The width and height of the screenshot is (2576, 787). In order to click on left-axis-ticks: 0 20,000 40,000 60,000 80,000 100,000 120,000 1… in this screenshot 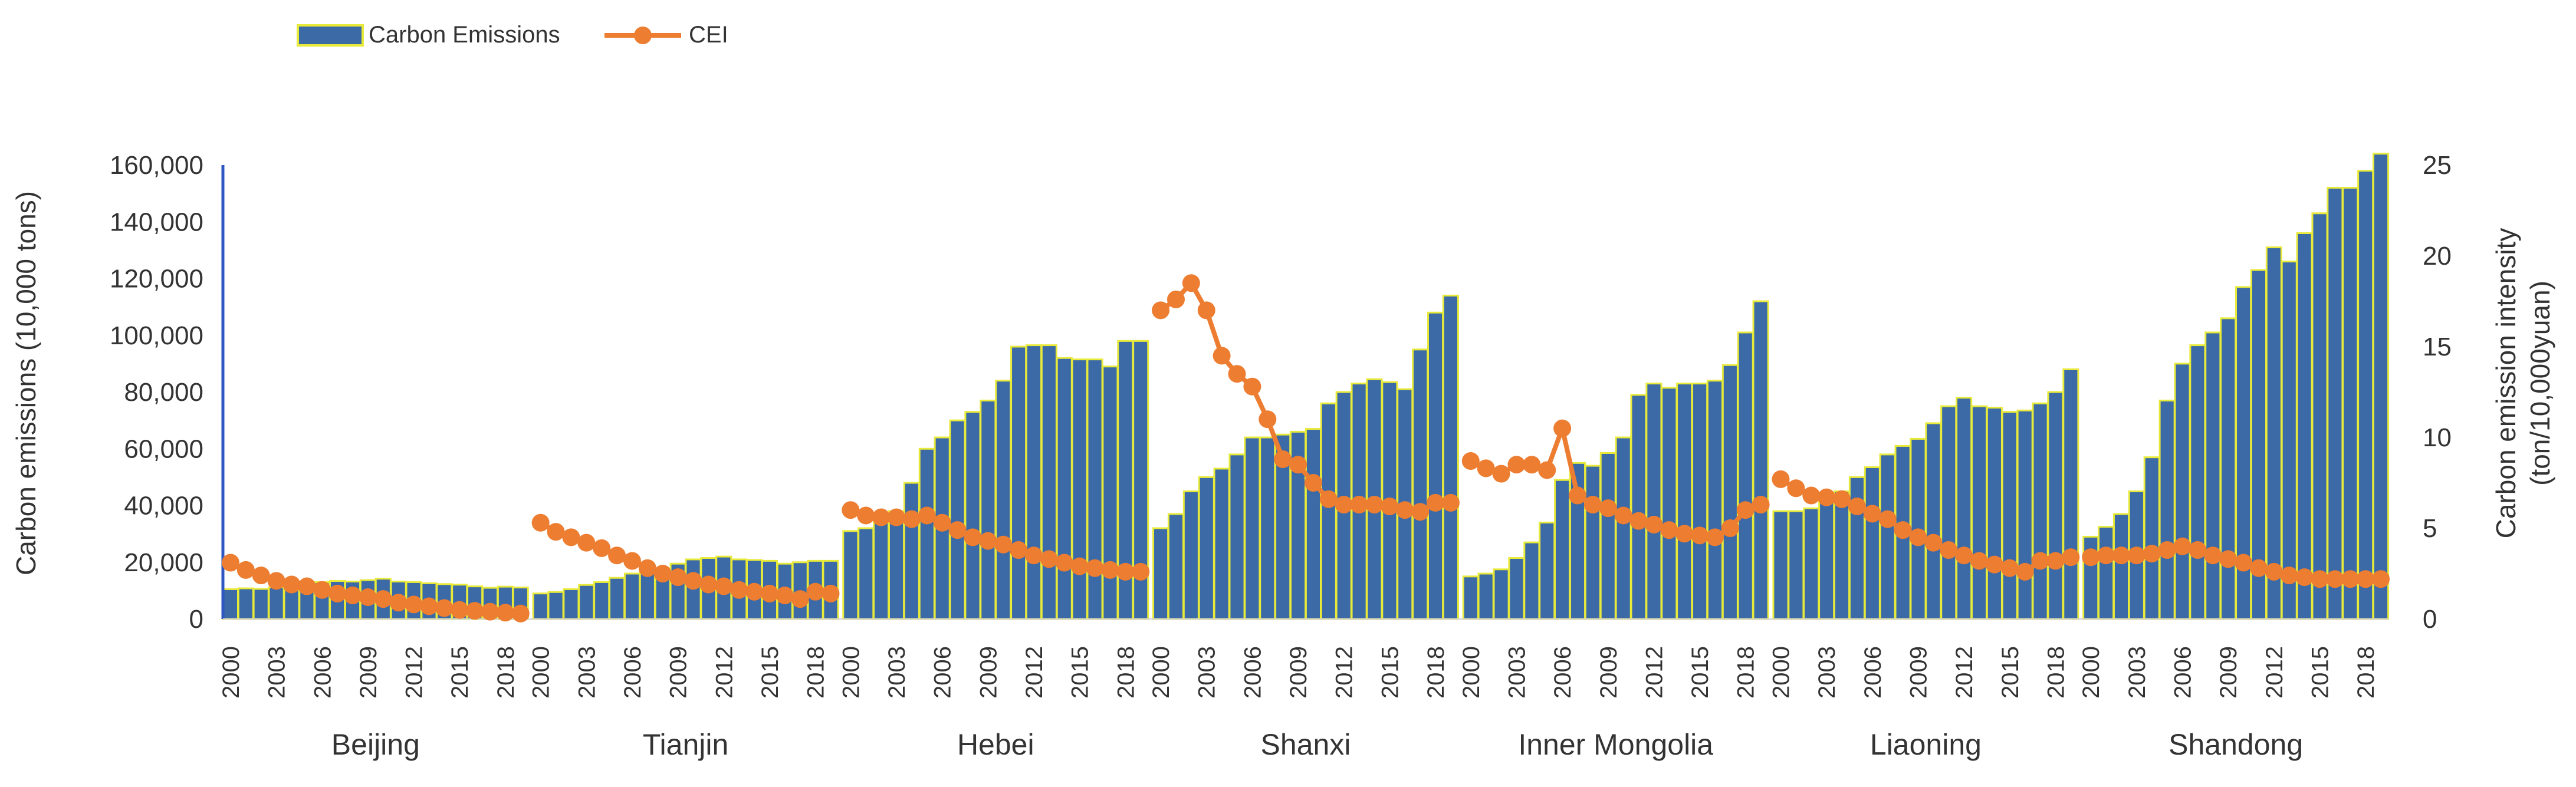, I will do `click(156, 392)`.